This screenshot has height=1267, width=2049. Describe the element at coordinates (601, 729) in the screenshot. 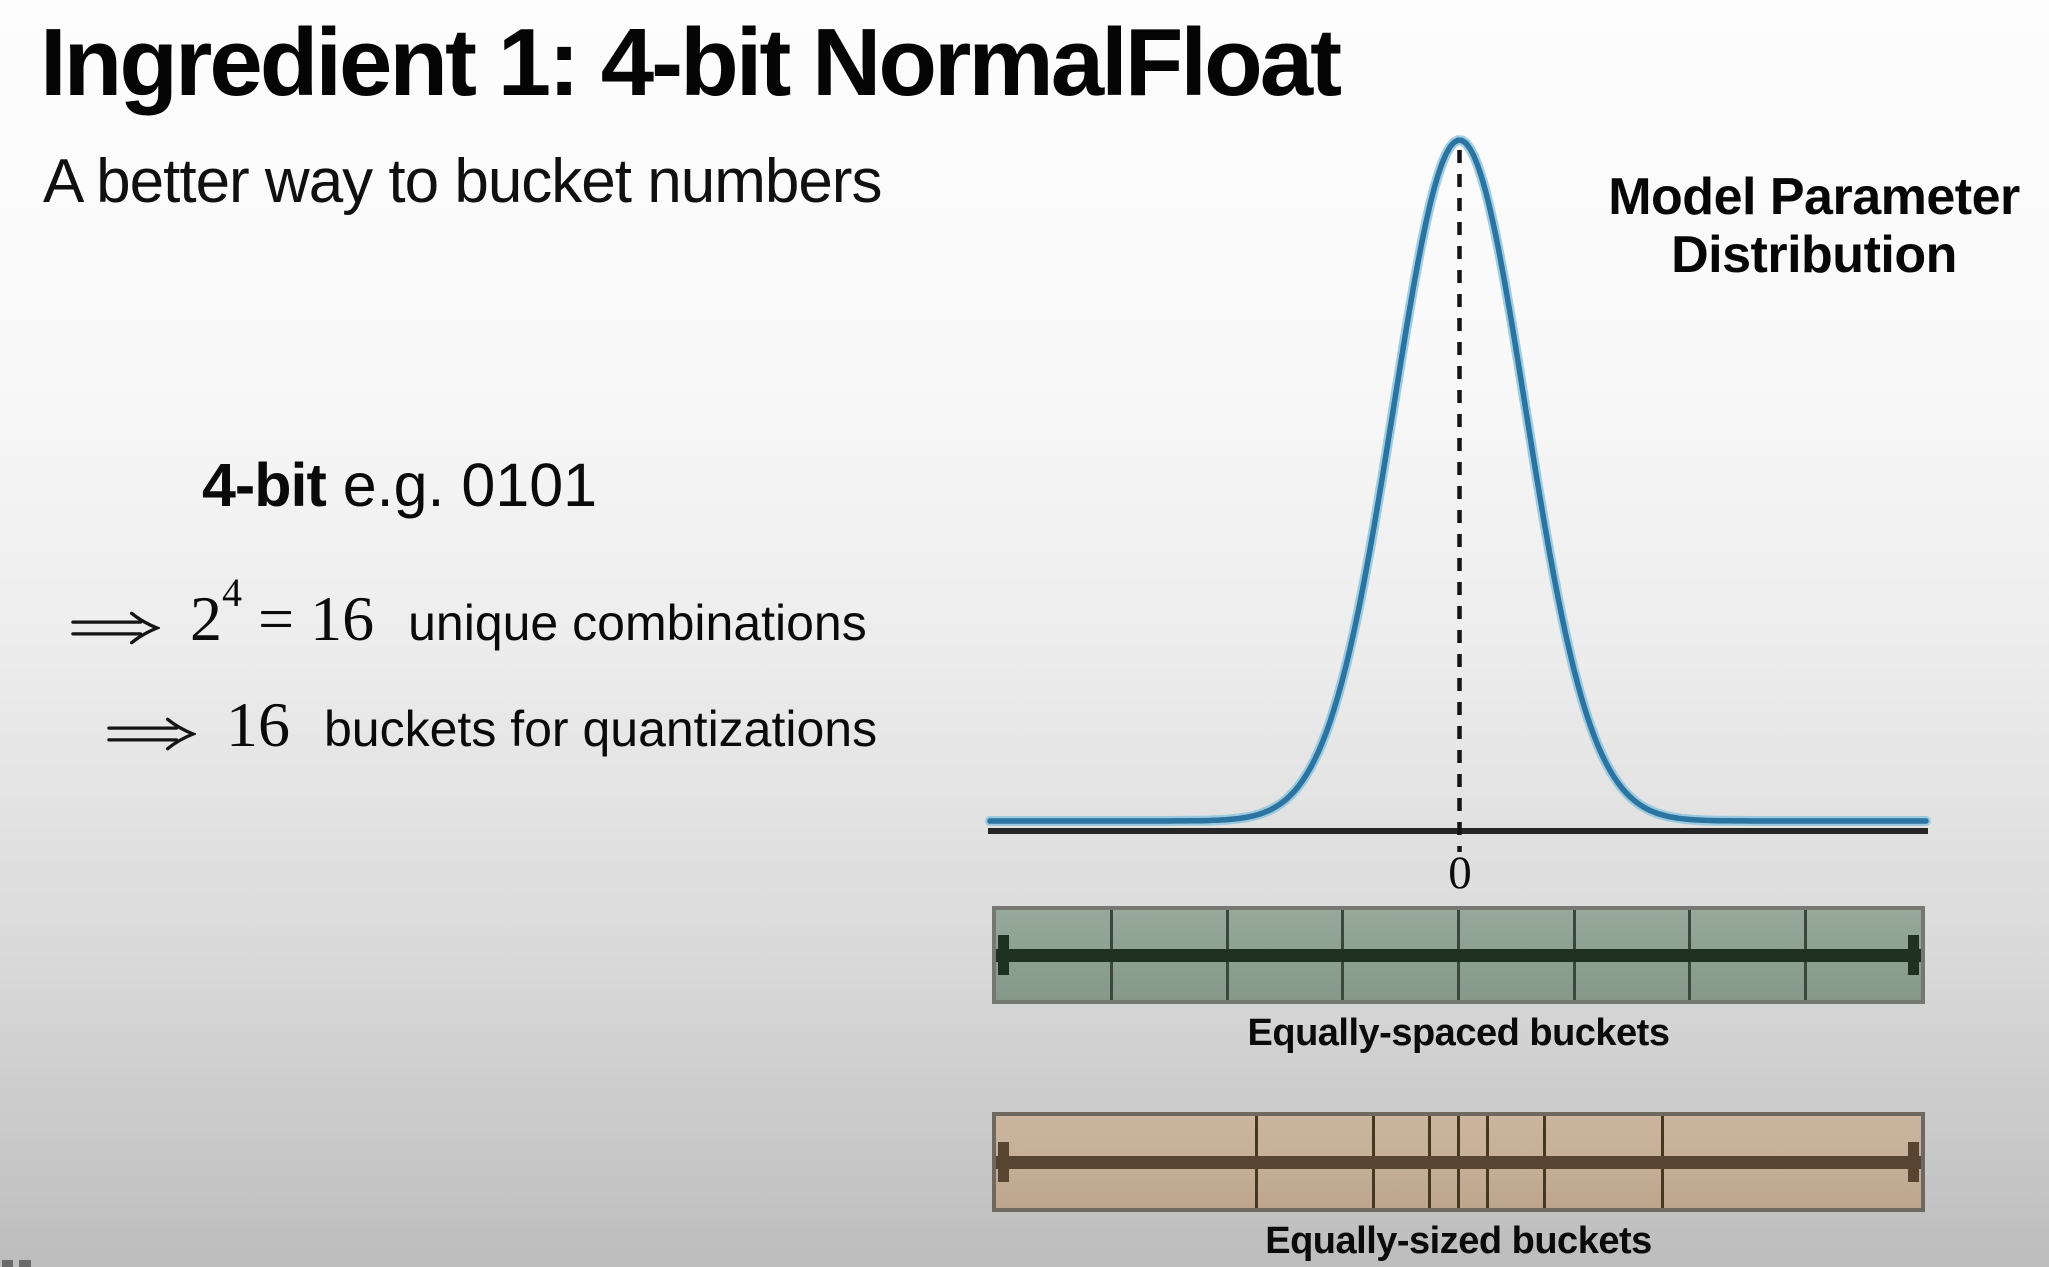

I see `buckets-text: buckets for quantizations` at that location.